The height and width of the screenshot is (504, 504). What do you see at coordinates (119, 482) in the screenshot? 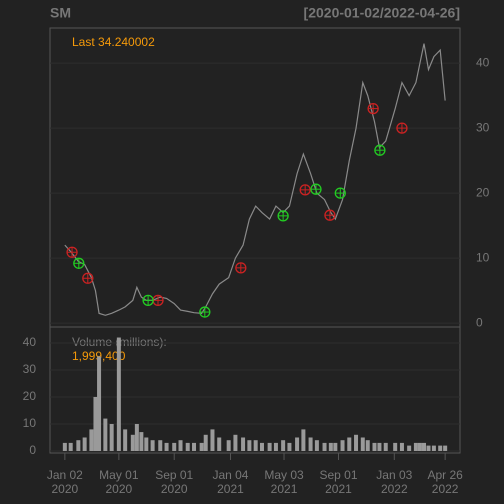
I see `x-tick-label: May 01 2020` at bounding box center [119, 482].